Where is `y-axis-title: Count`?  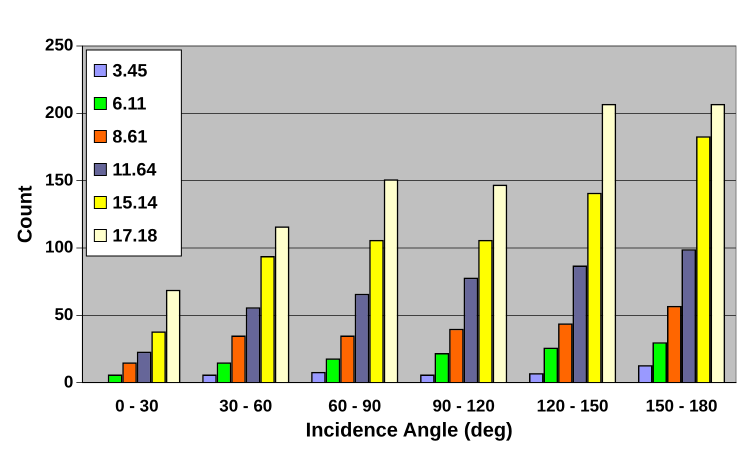 y-axis-title: Count is located at coordinates (25, 214).